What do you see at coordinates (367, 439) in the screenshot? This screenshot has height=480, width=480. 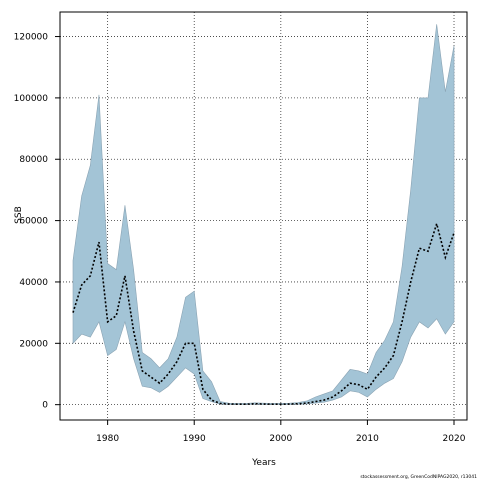 I see `x-tick-label: 2010` at bounding box center [367, 439].